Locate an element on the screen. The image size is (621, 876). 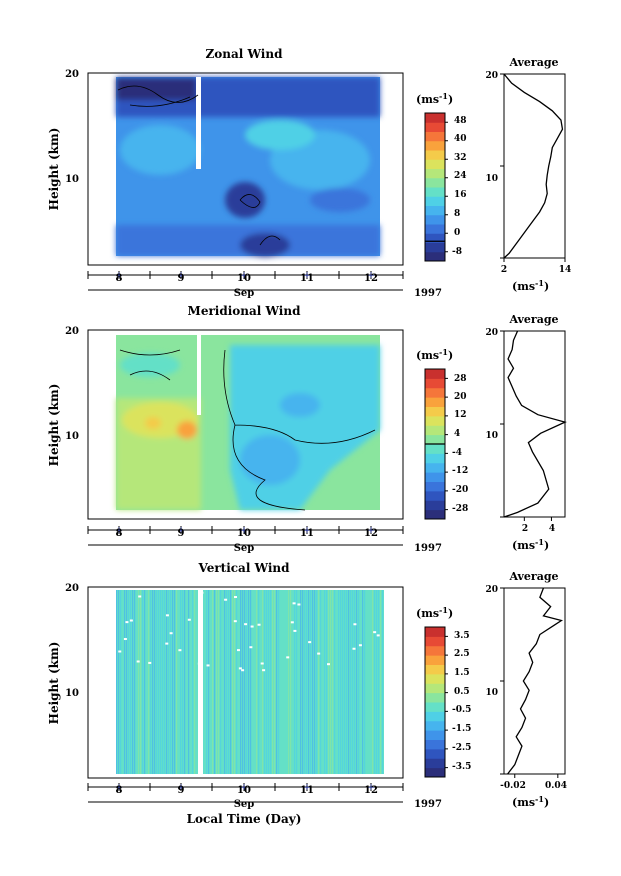
x-tick-label: 10 is located at coordinates (244, 278).